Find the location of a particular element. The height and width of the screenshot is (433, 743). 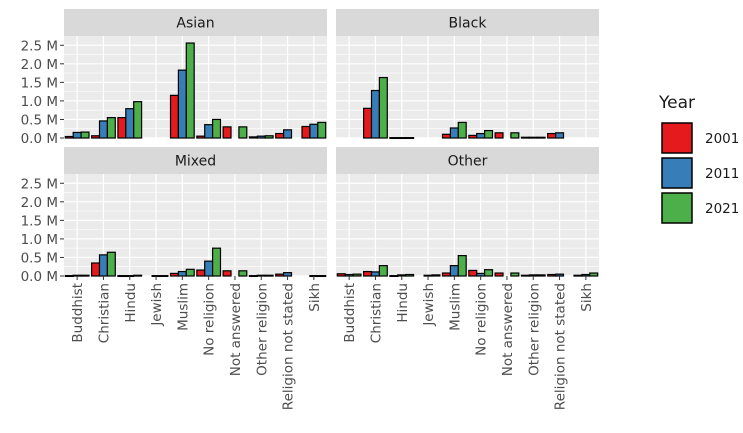

y-tick-label: 2.0 M is located at coordinates (39, 65).